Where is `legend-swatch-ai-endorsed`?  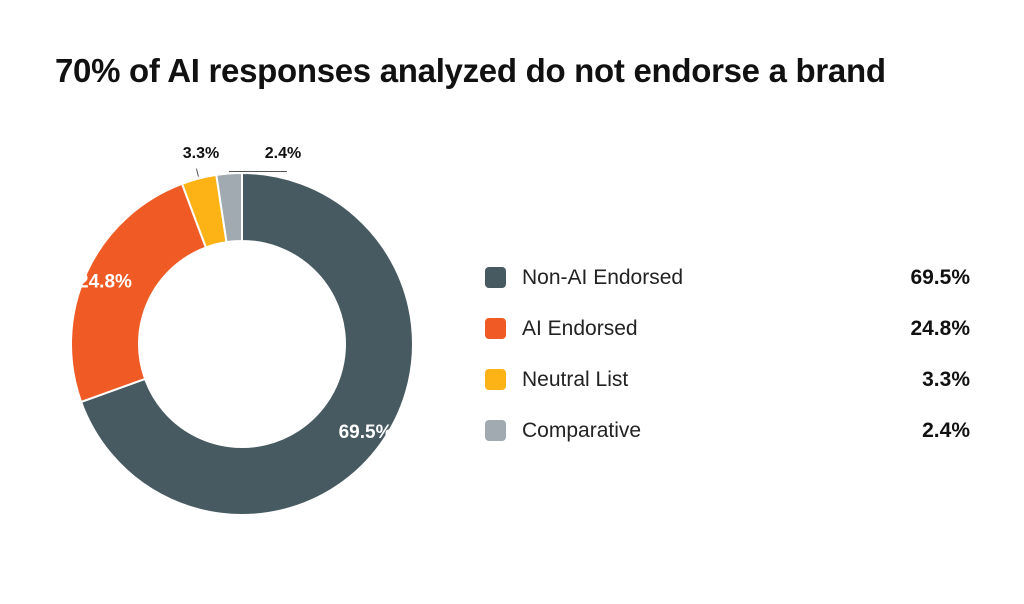
legend-swatch-ai-endorsed is located at coordinates (495, 328).